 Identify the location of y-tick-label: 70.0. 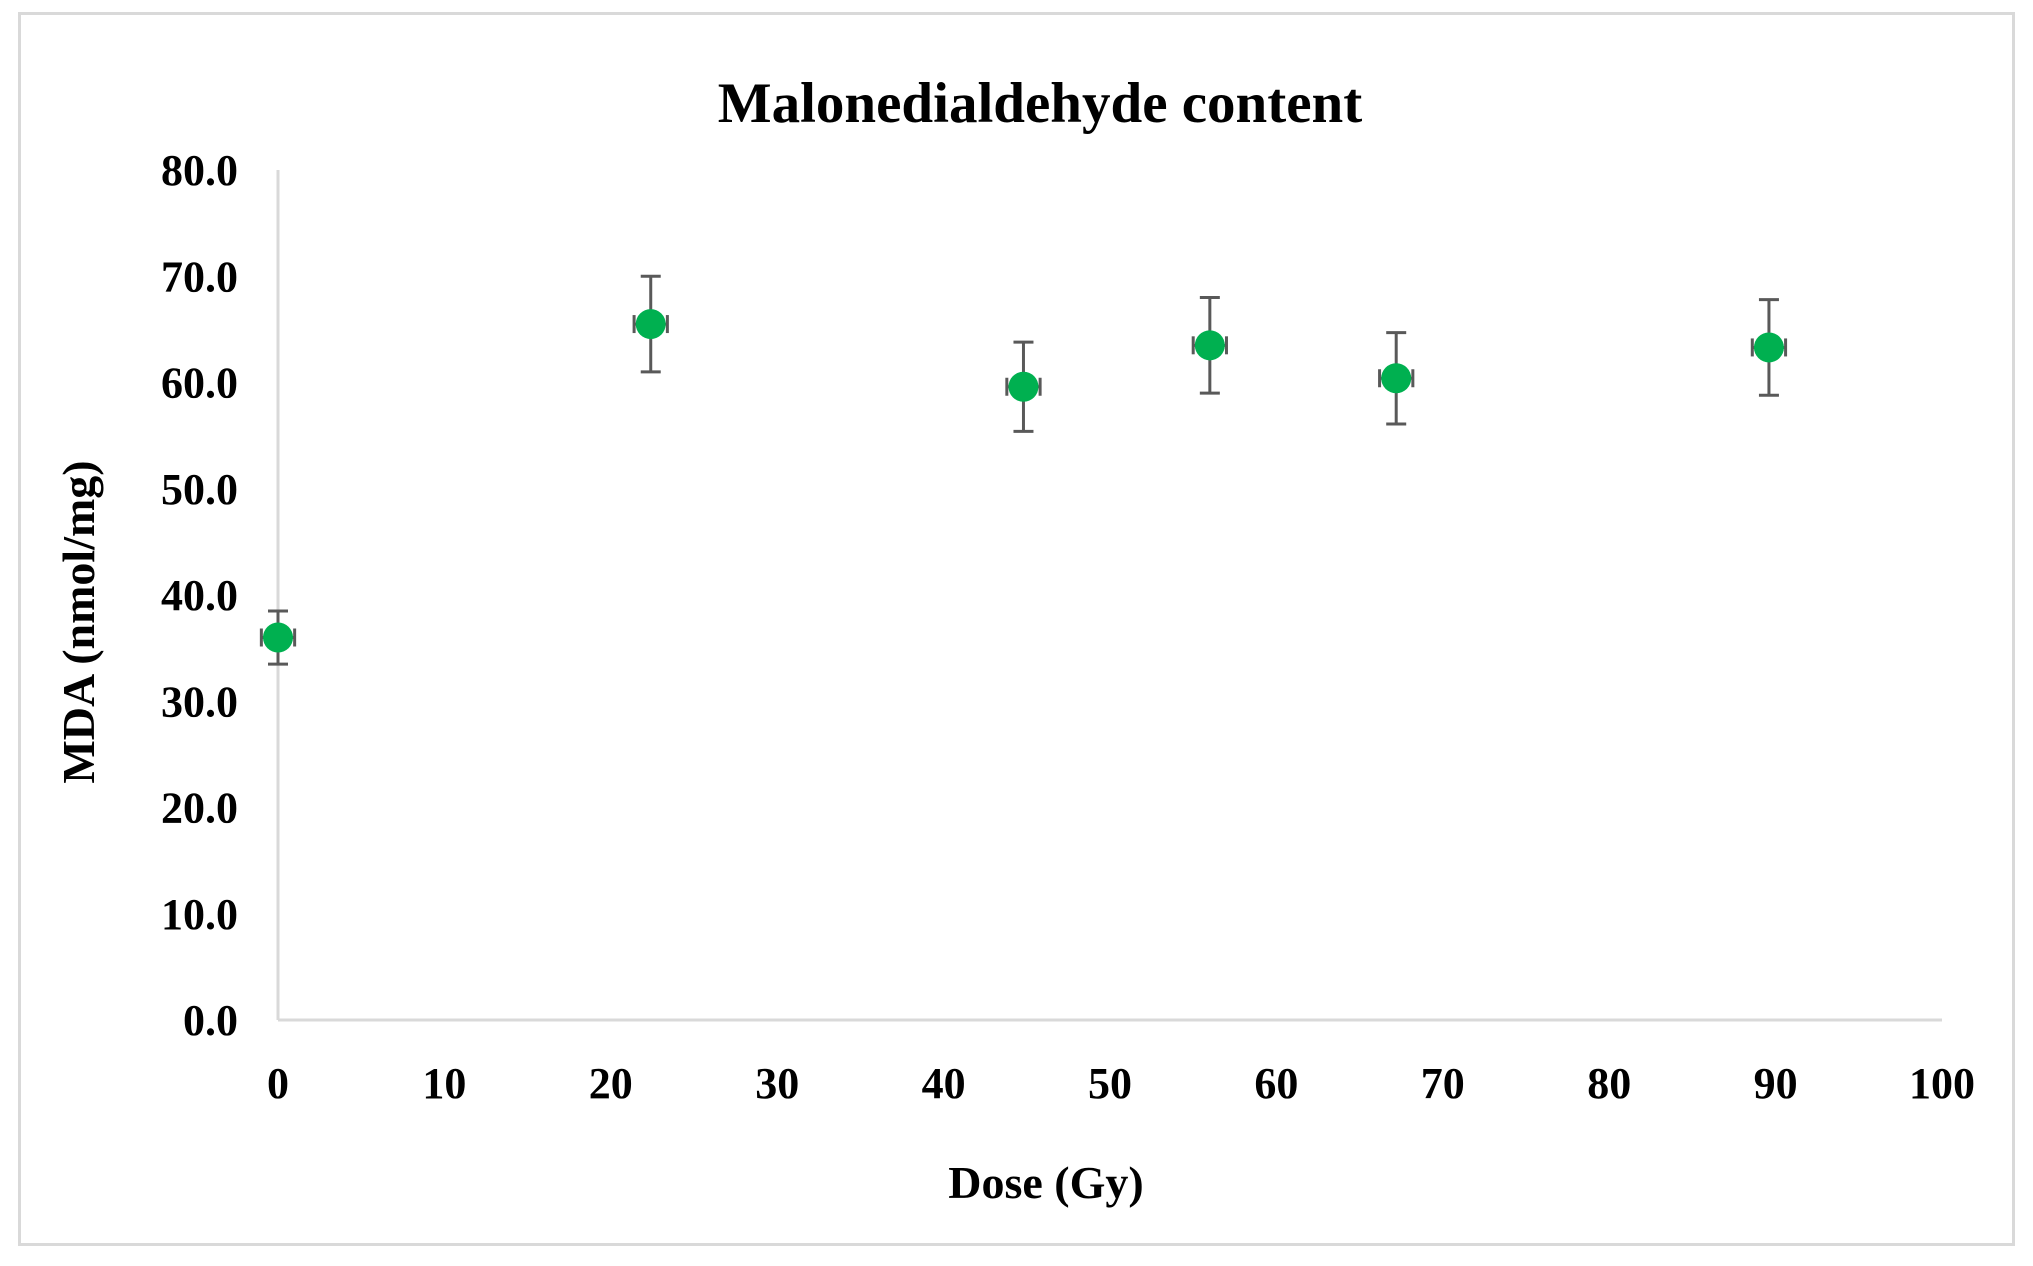
(199, 276).